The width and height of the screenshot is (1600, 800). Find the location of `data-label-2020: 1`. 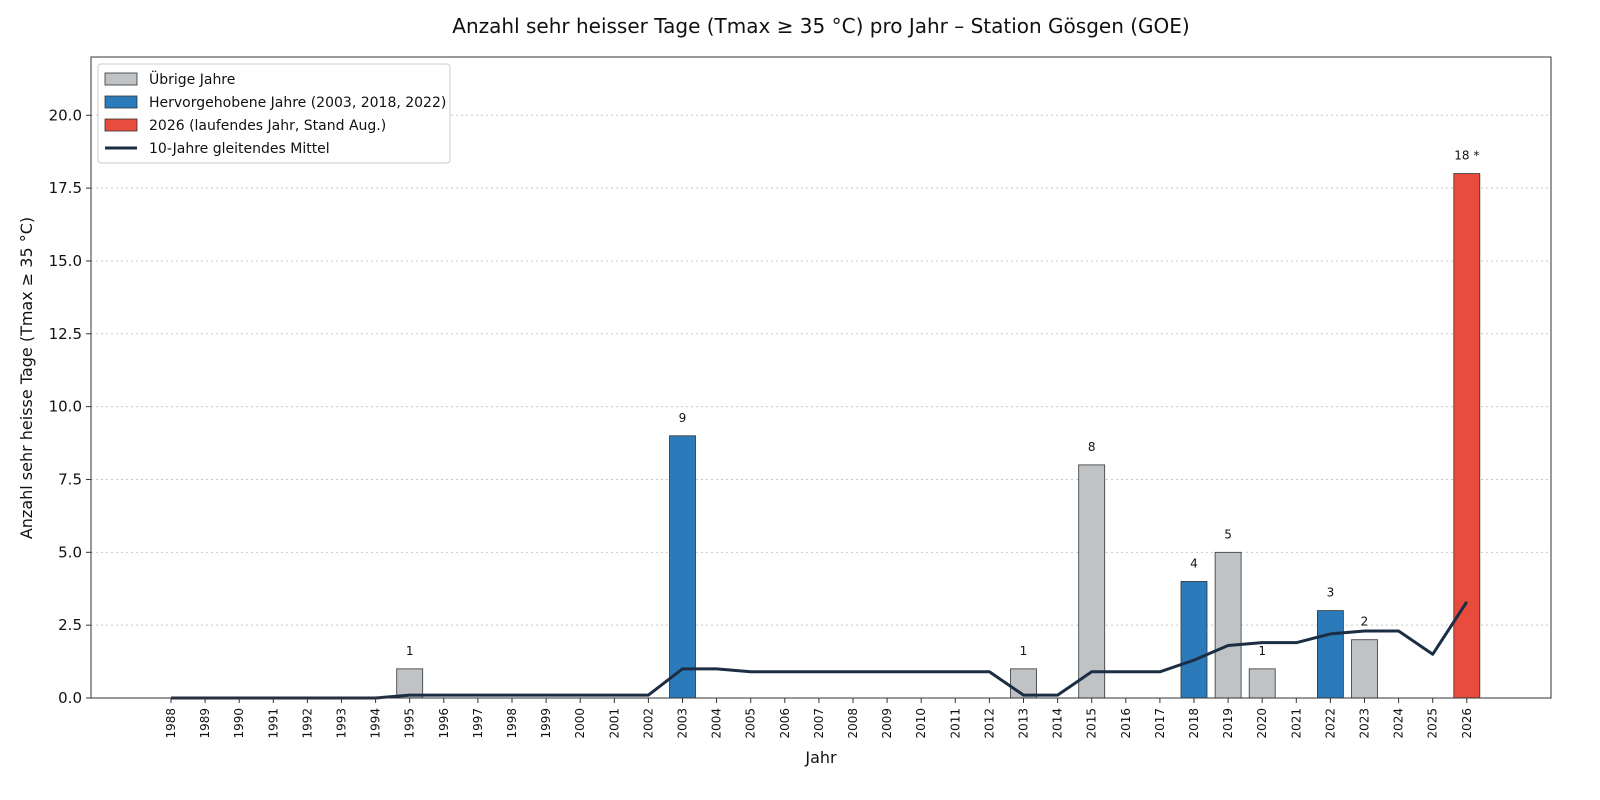

data-label-2020: 1 is located at coordinates (1262, 651).